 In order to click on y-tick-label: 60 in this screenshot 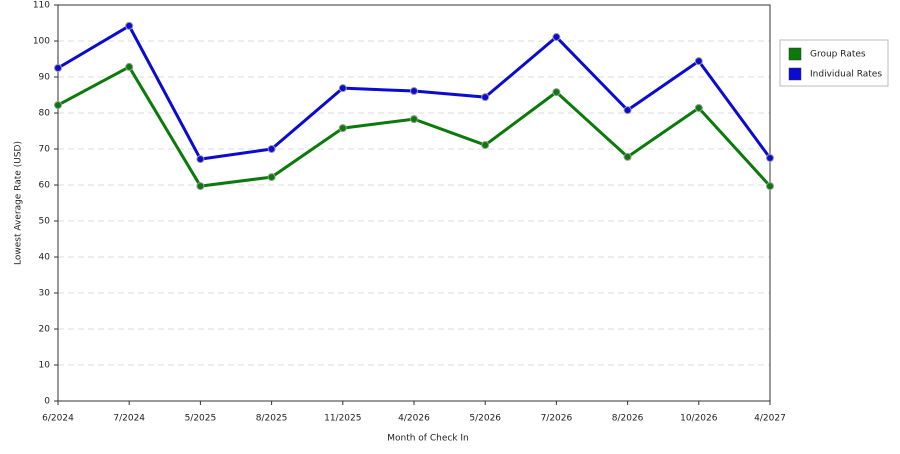, I will do `click(45, 186)`.